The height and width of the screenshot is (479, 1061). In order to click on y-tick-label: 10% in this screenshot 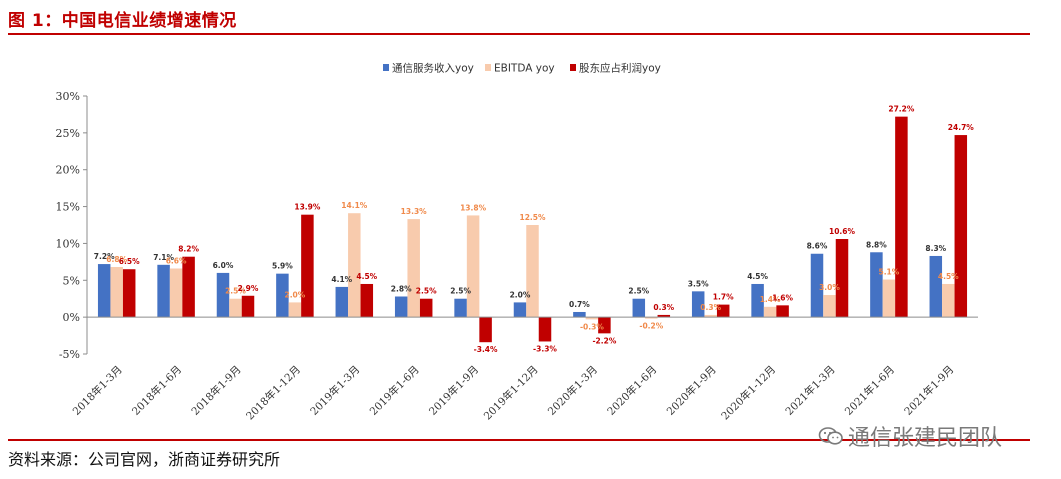, I will do `click(68, 243)`.